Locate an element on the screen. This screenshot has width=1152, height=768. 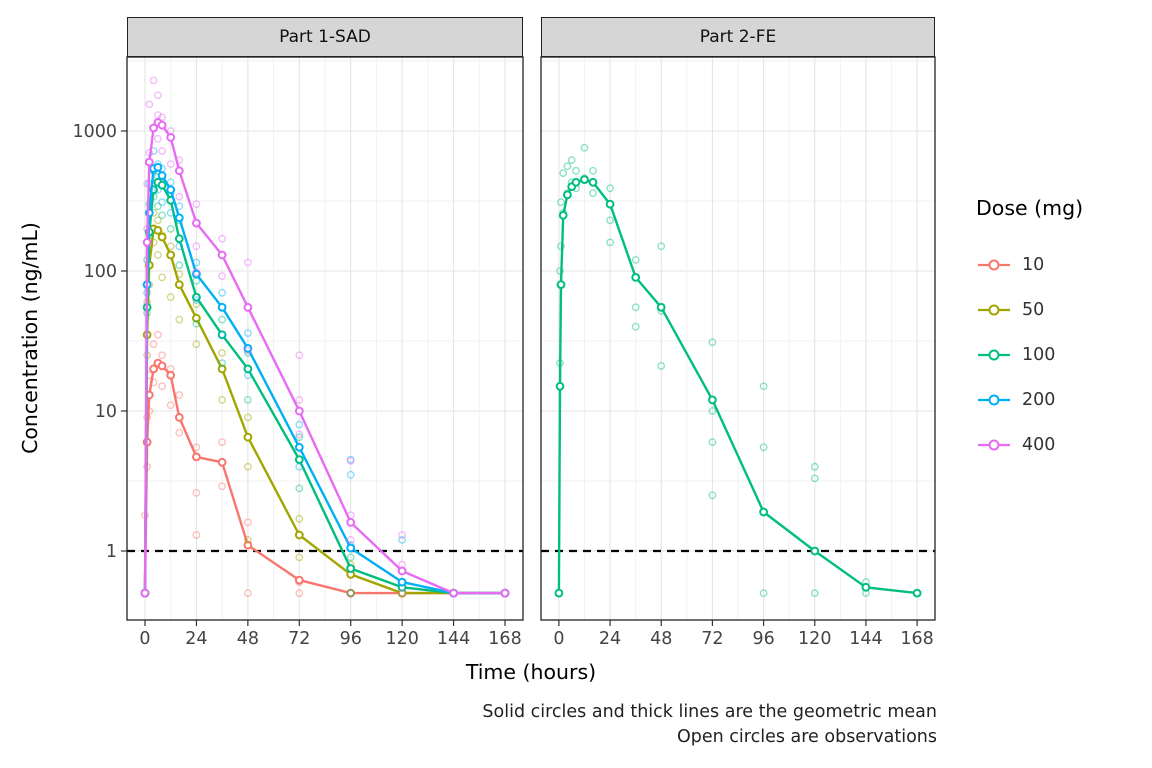
legend-entry-10: 10 is located at coordinates (1064, 264).